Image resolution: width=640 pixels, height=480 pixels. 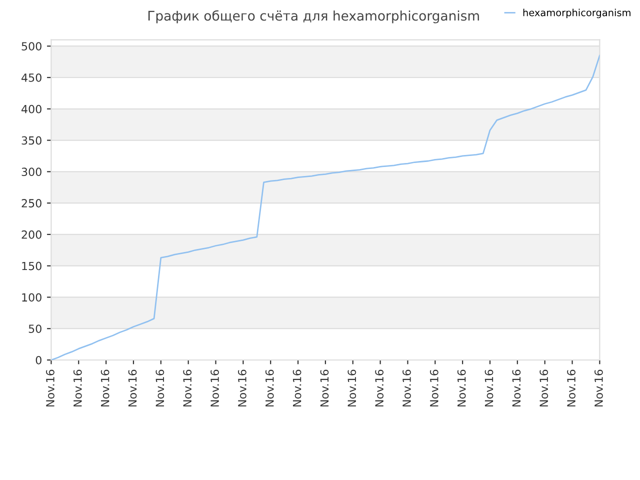 I want to click on y-tick-label: 400, so click(x=32, y=109).